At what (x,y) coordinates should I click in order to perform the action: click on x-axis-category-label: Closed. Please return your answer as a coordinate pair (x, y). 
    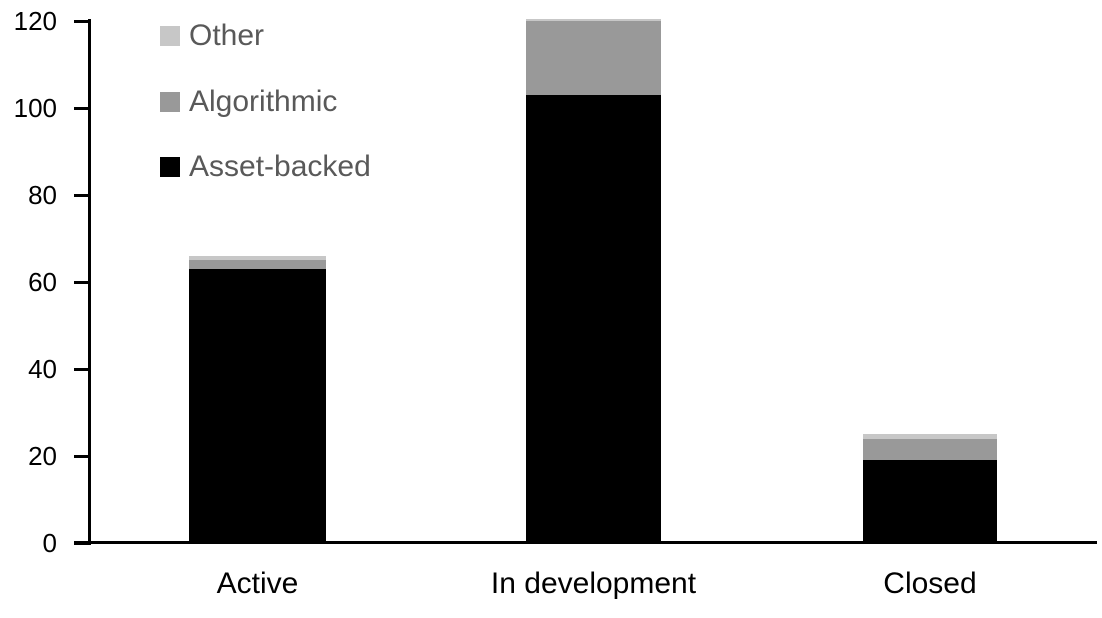
    Looking at the image, I should click on (930, 583).